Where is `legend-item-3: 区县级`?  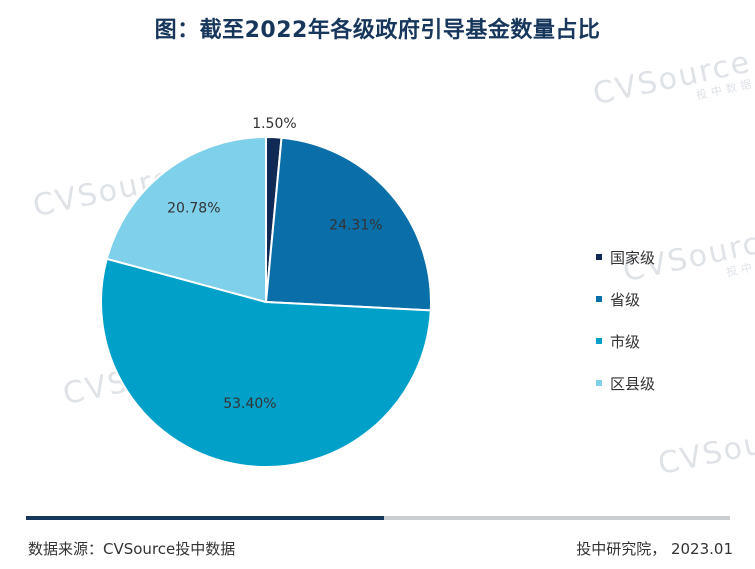 legend-item-3: 区县级 is located at coordinates (625, 383).